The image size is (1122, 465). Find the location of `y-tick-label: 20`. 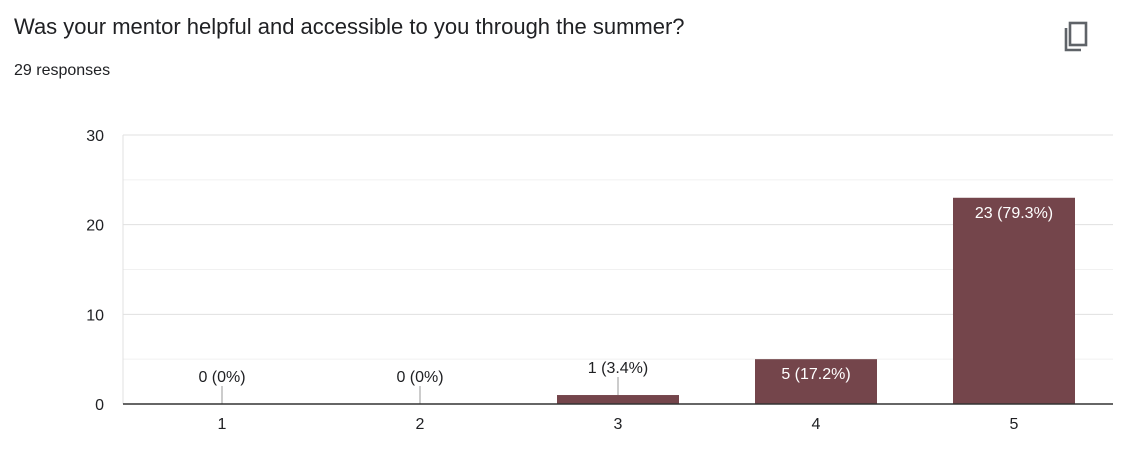

y-tick-label: 20 is located at coordinates (95, 226).